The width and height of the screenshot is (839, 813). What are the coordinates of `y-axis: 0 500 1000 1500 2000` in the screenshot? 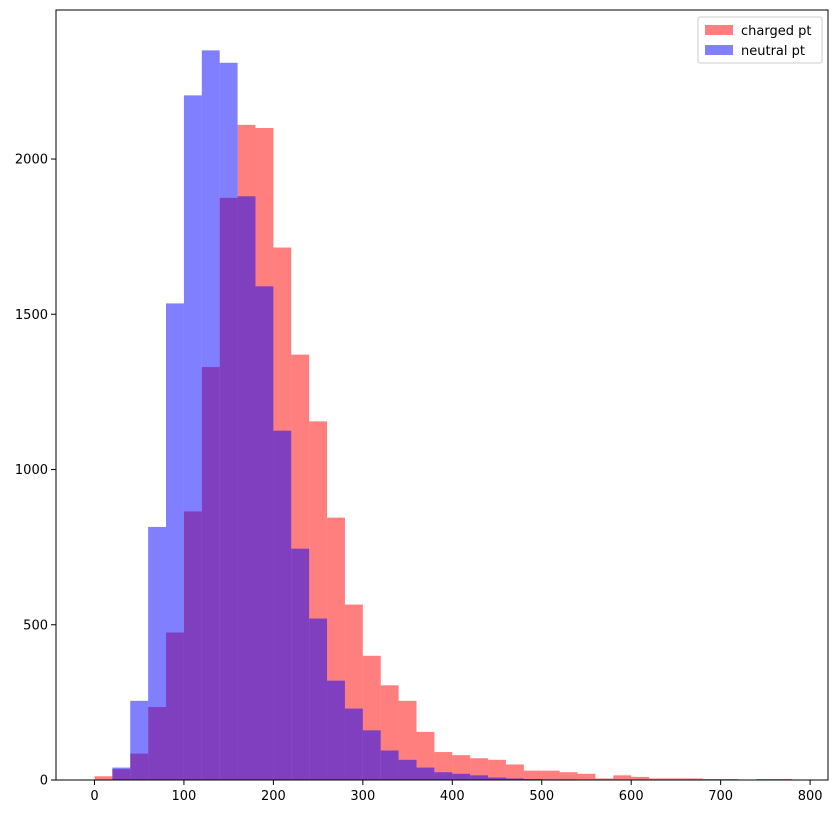 It's located at (35, 471).